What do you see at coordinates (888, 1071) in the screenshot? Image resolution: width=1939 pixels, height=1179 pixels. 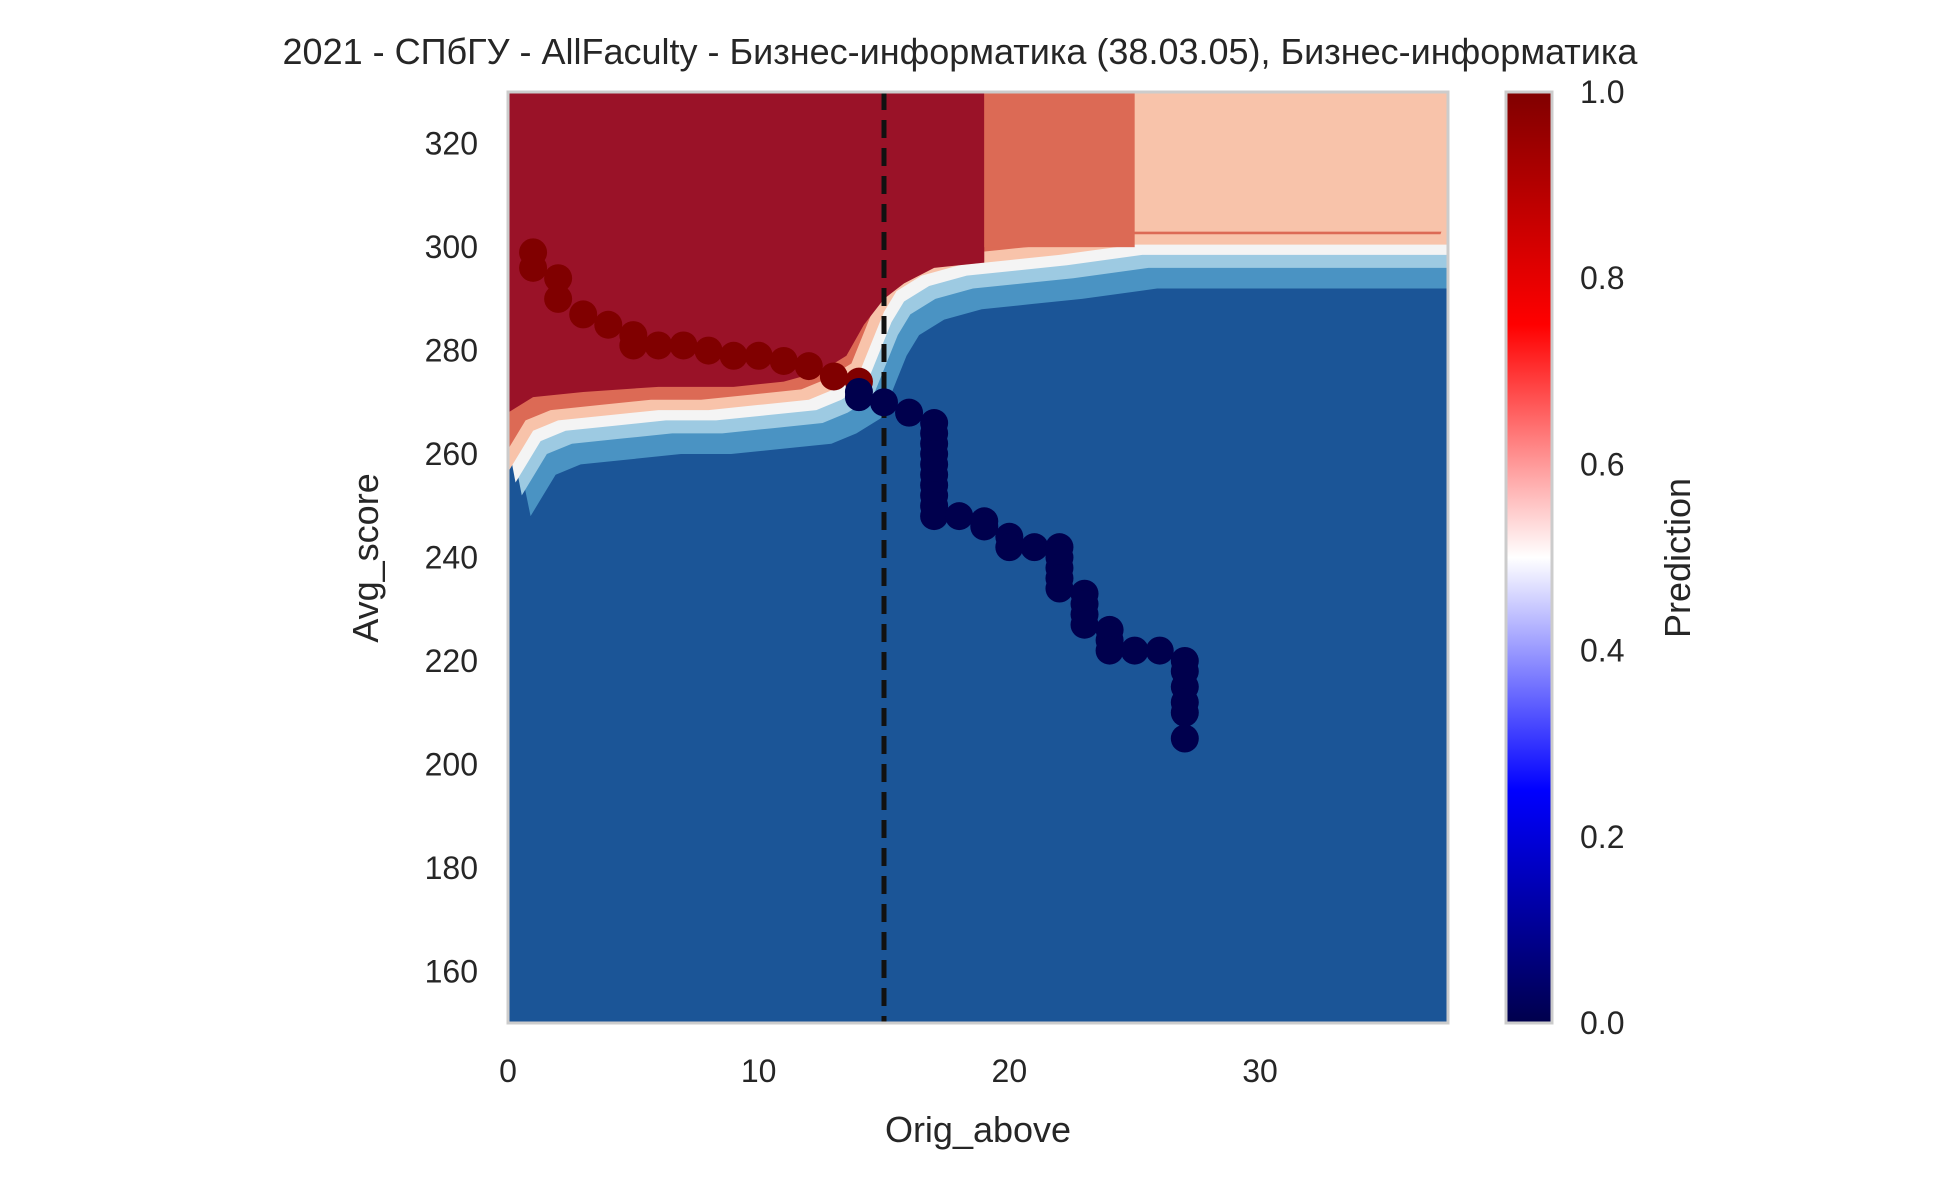 I see `x-axis-ticks: 0 10 20 30` at bounding box center [888, 1071].